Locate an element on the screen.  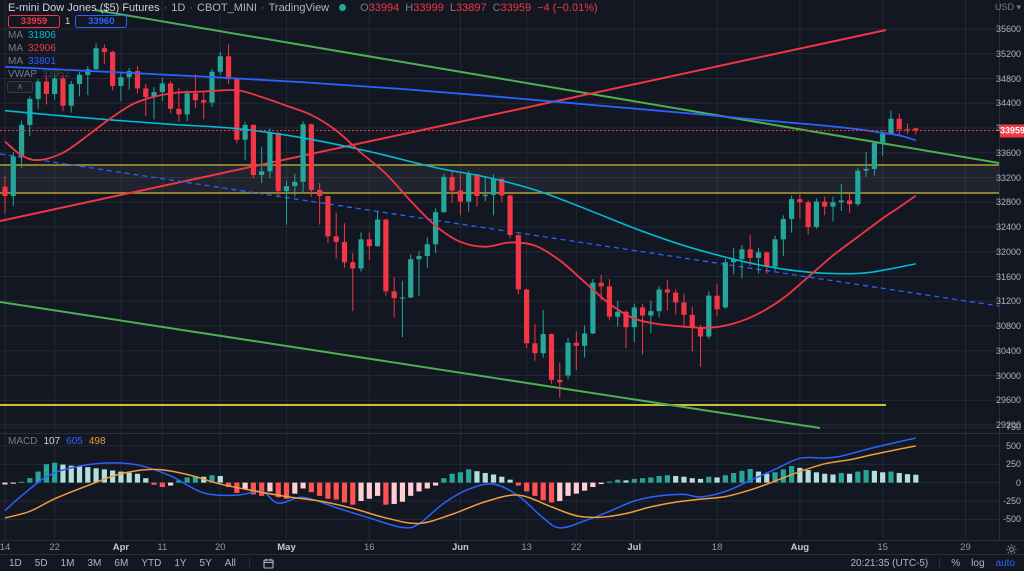
log-scale-toggle: log is located at coordinates (978, 563).